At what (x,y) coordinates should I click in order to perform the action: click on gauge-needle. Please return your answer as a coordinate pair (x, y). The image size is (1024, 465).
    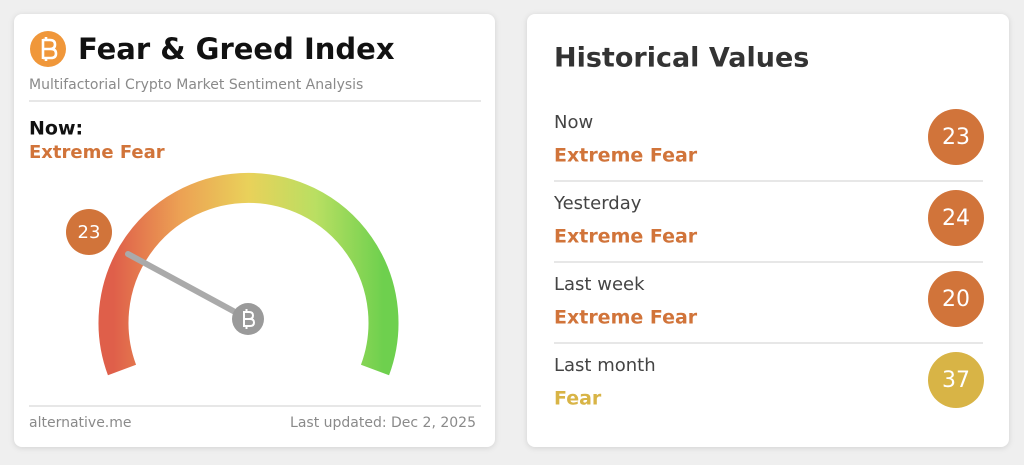
    Looking at the image, I should click on (188, 286).